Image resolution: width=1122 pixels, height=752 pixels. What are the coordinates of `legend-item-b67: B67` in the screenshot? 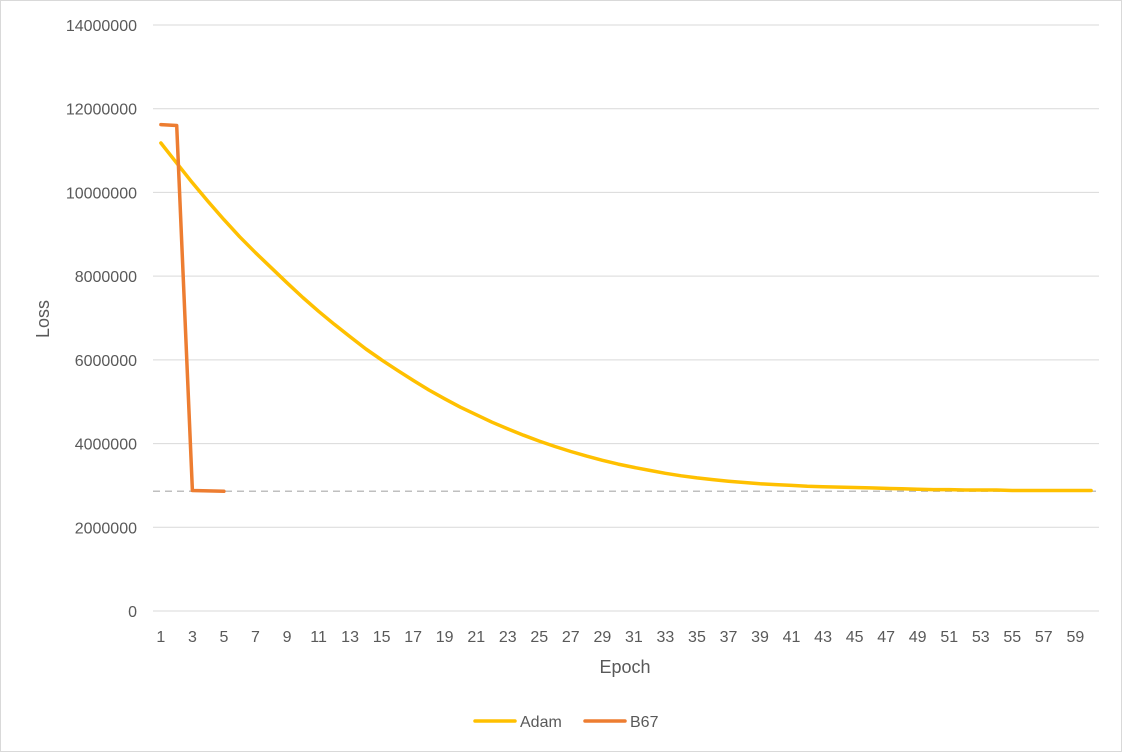 It's located at (621, 722).